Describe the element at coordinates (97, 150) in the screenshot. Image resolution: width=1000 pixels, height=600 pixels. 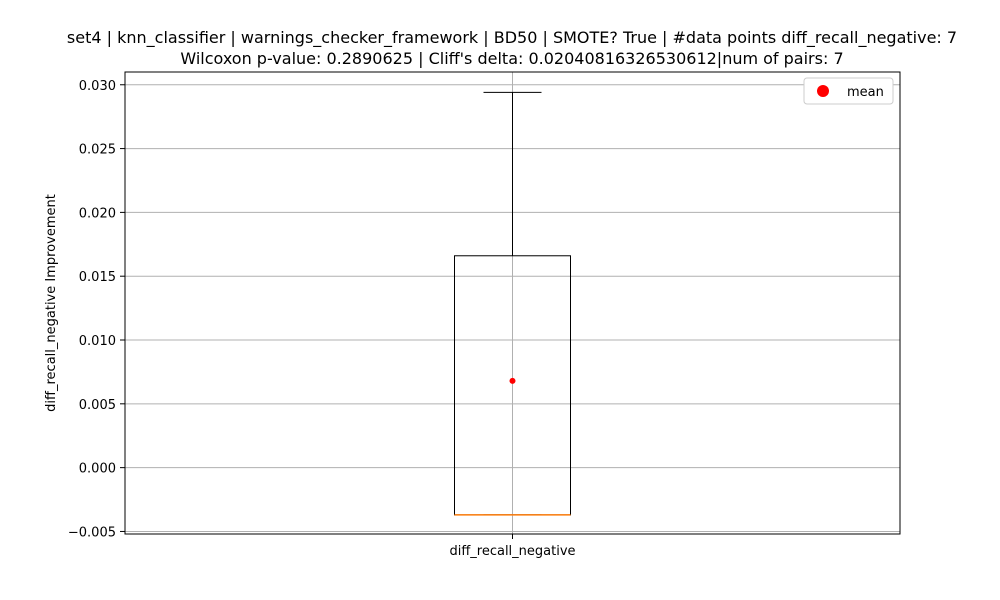
I see `y-tick-label: 0.025` at that location.